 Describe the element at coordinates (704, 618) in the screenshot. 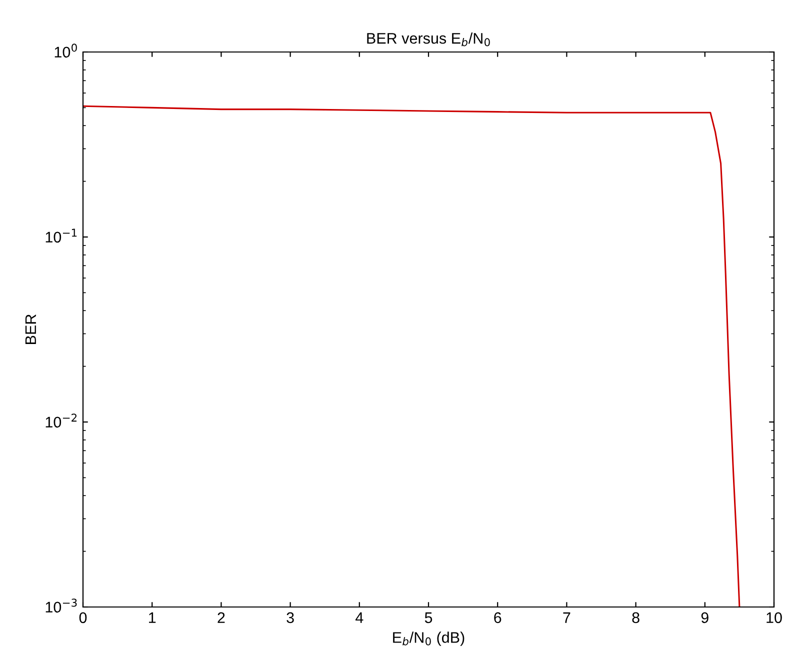

I see `x-tick-label: 9` at that location.